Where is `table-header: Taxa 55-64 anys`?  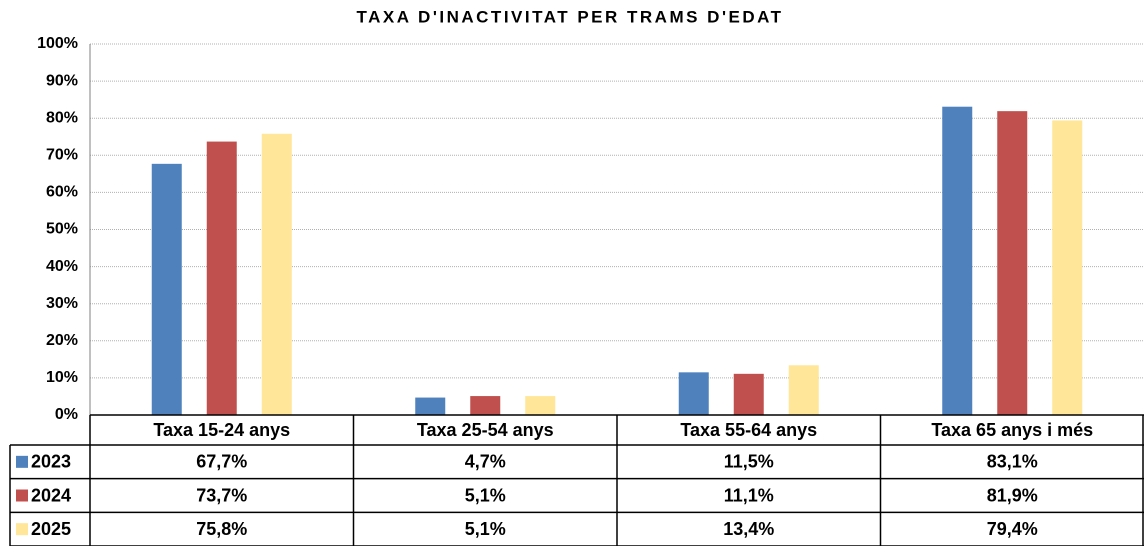 table-header: Taxa 55-64 anys is located at coordinates (748, 430).